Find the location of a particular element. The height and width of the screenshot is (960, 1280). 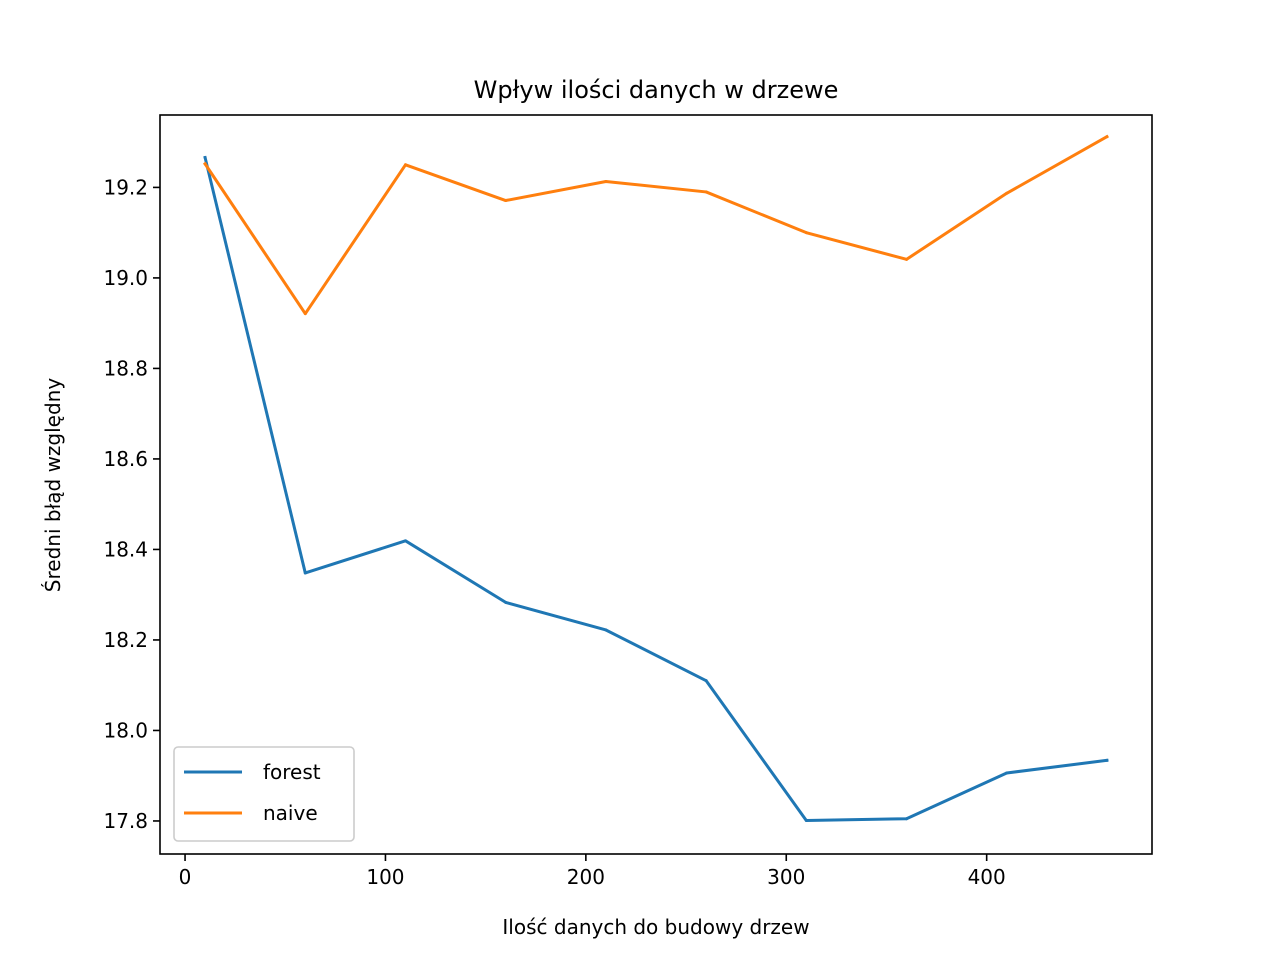

legend: forest naive is located at coordinates (264, 794).